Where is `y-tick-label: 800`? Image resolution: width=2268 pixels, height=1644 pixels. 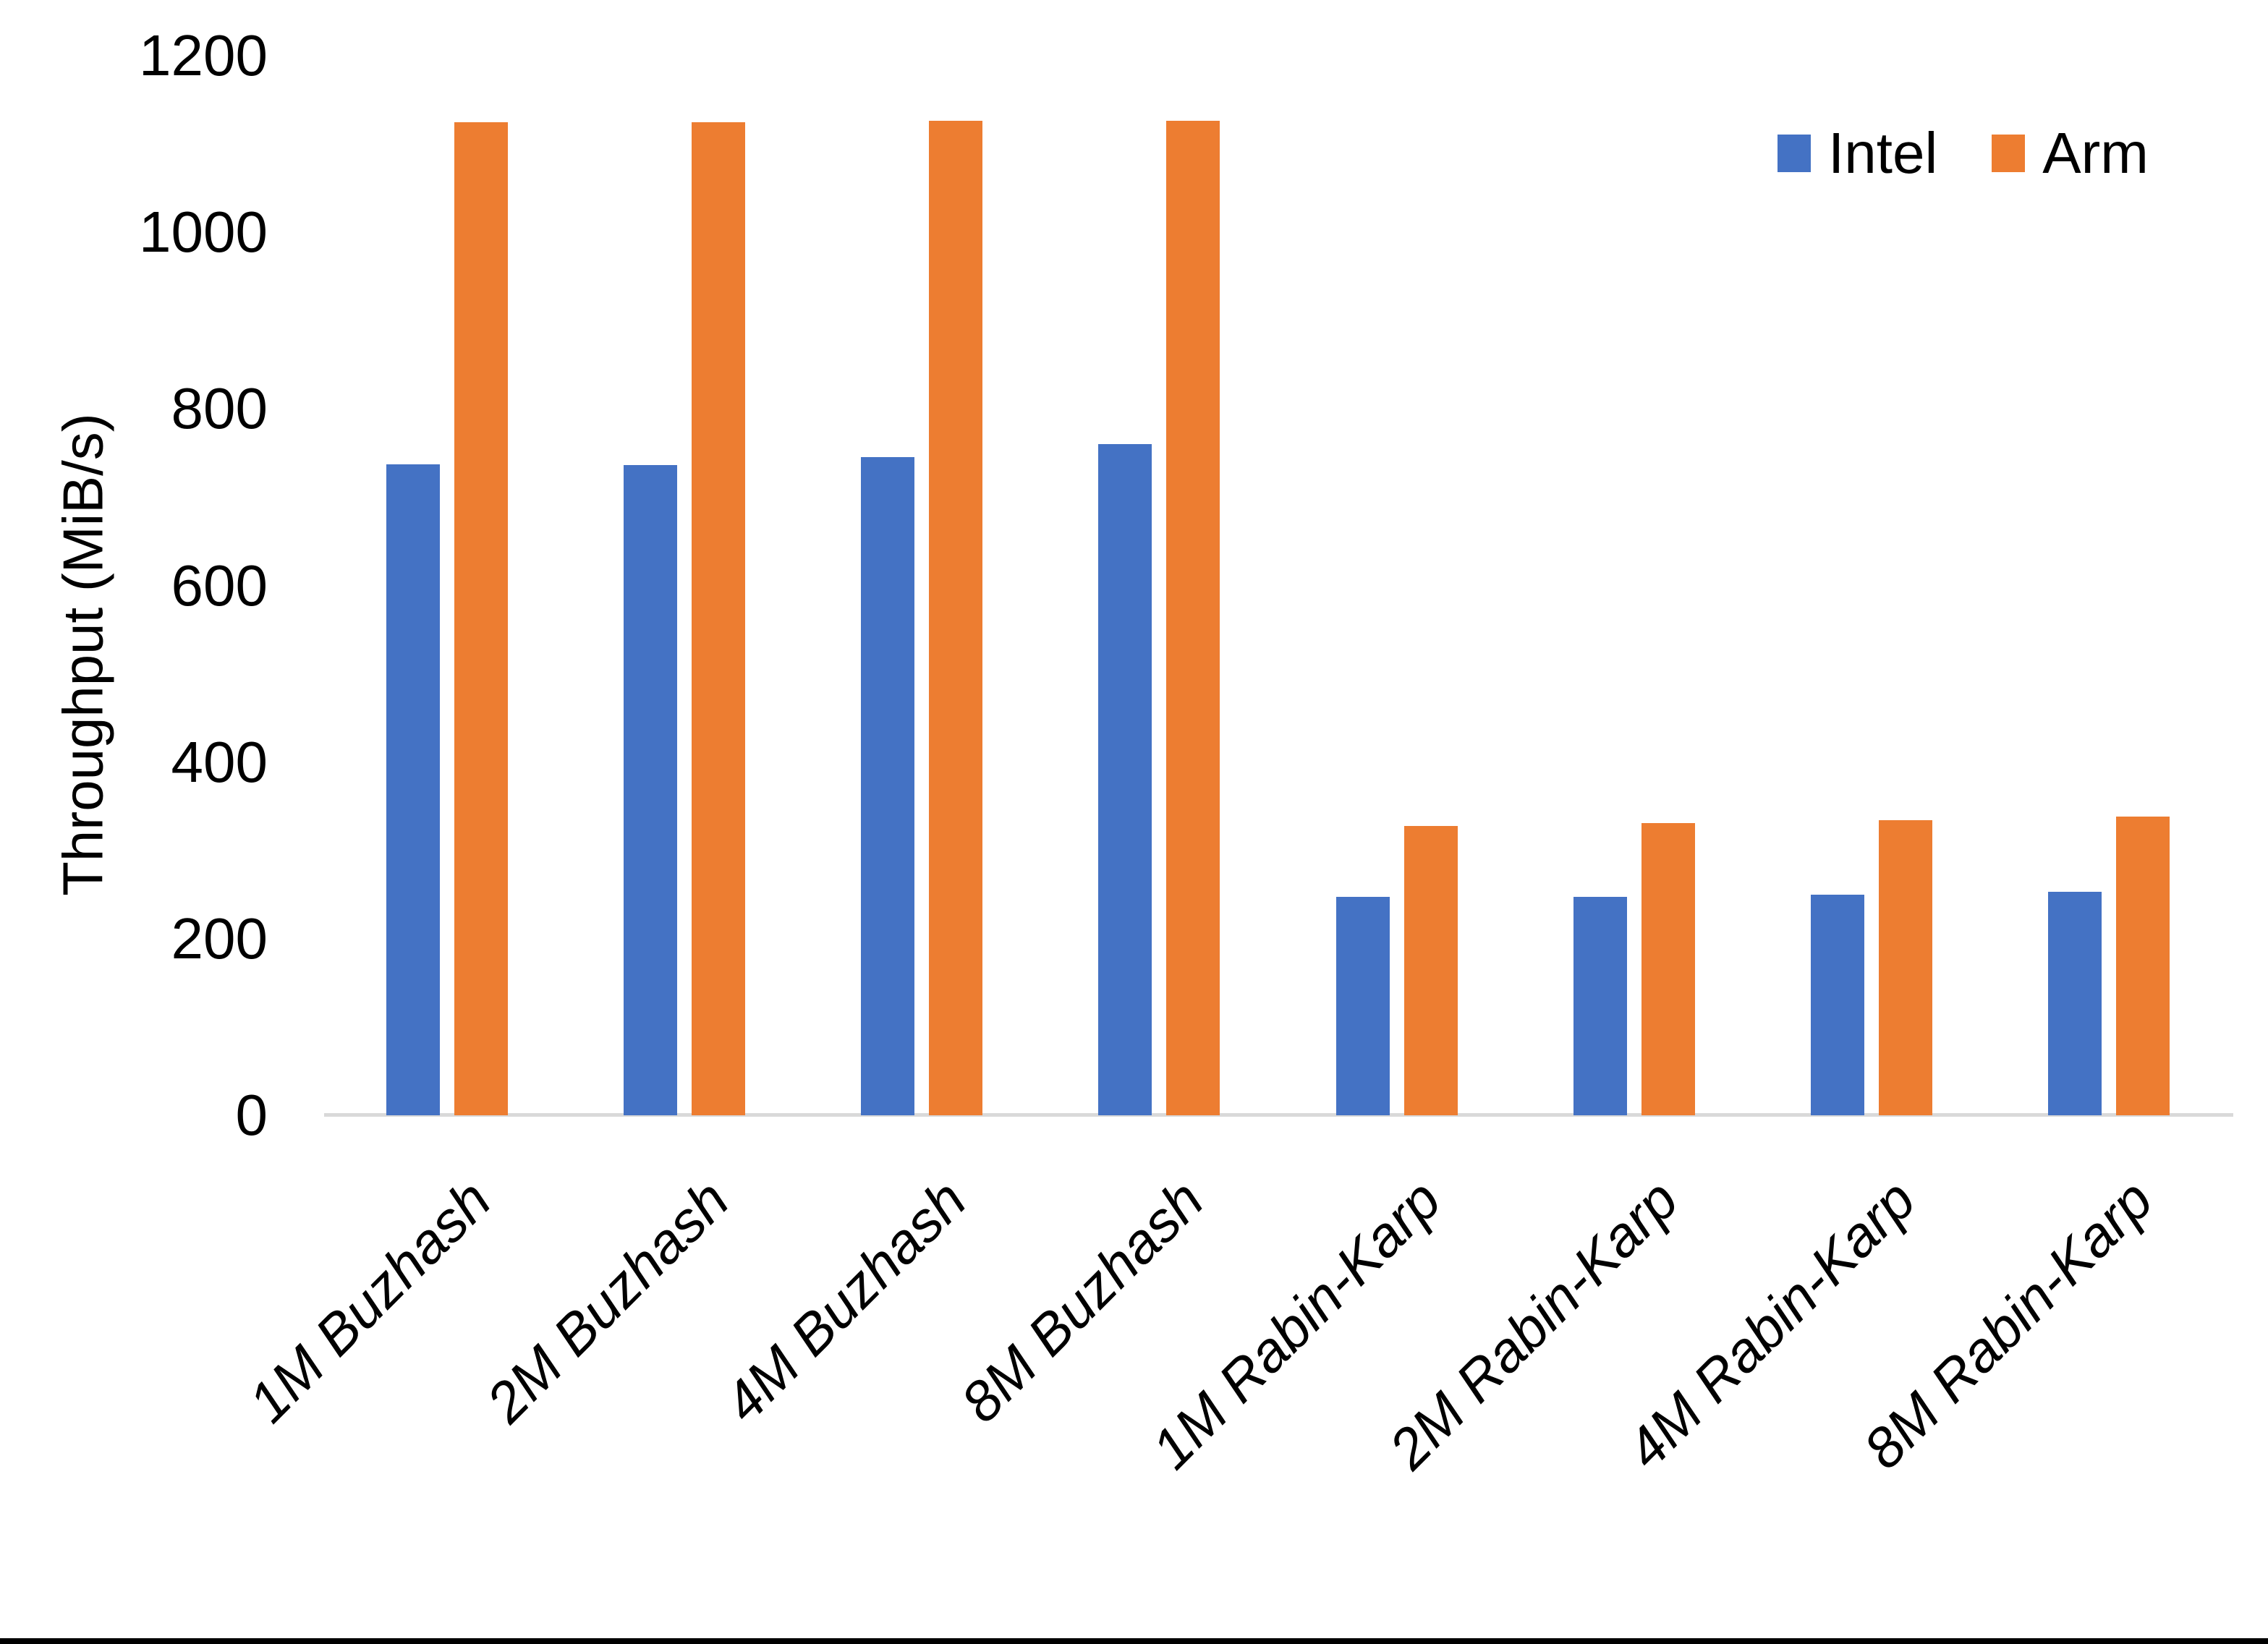 y-tick-label: 800 is located at coordinates (219, 408).